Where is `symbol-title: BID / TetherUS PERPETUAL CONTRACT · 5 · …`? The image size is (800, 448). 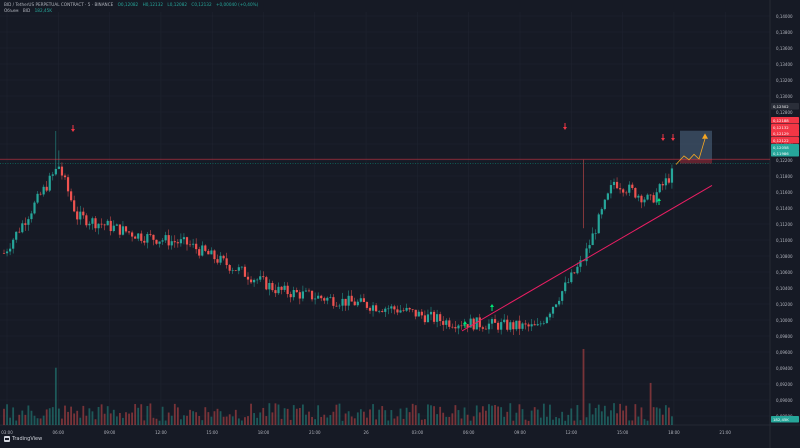 symbol-title: BID / TetherUS PERPETUAL CONTRACT · 5 · … is located at coordinates (59, 4).